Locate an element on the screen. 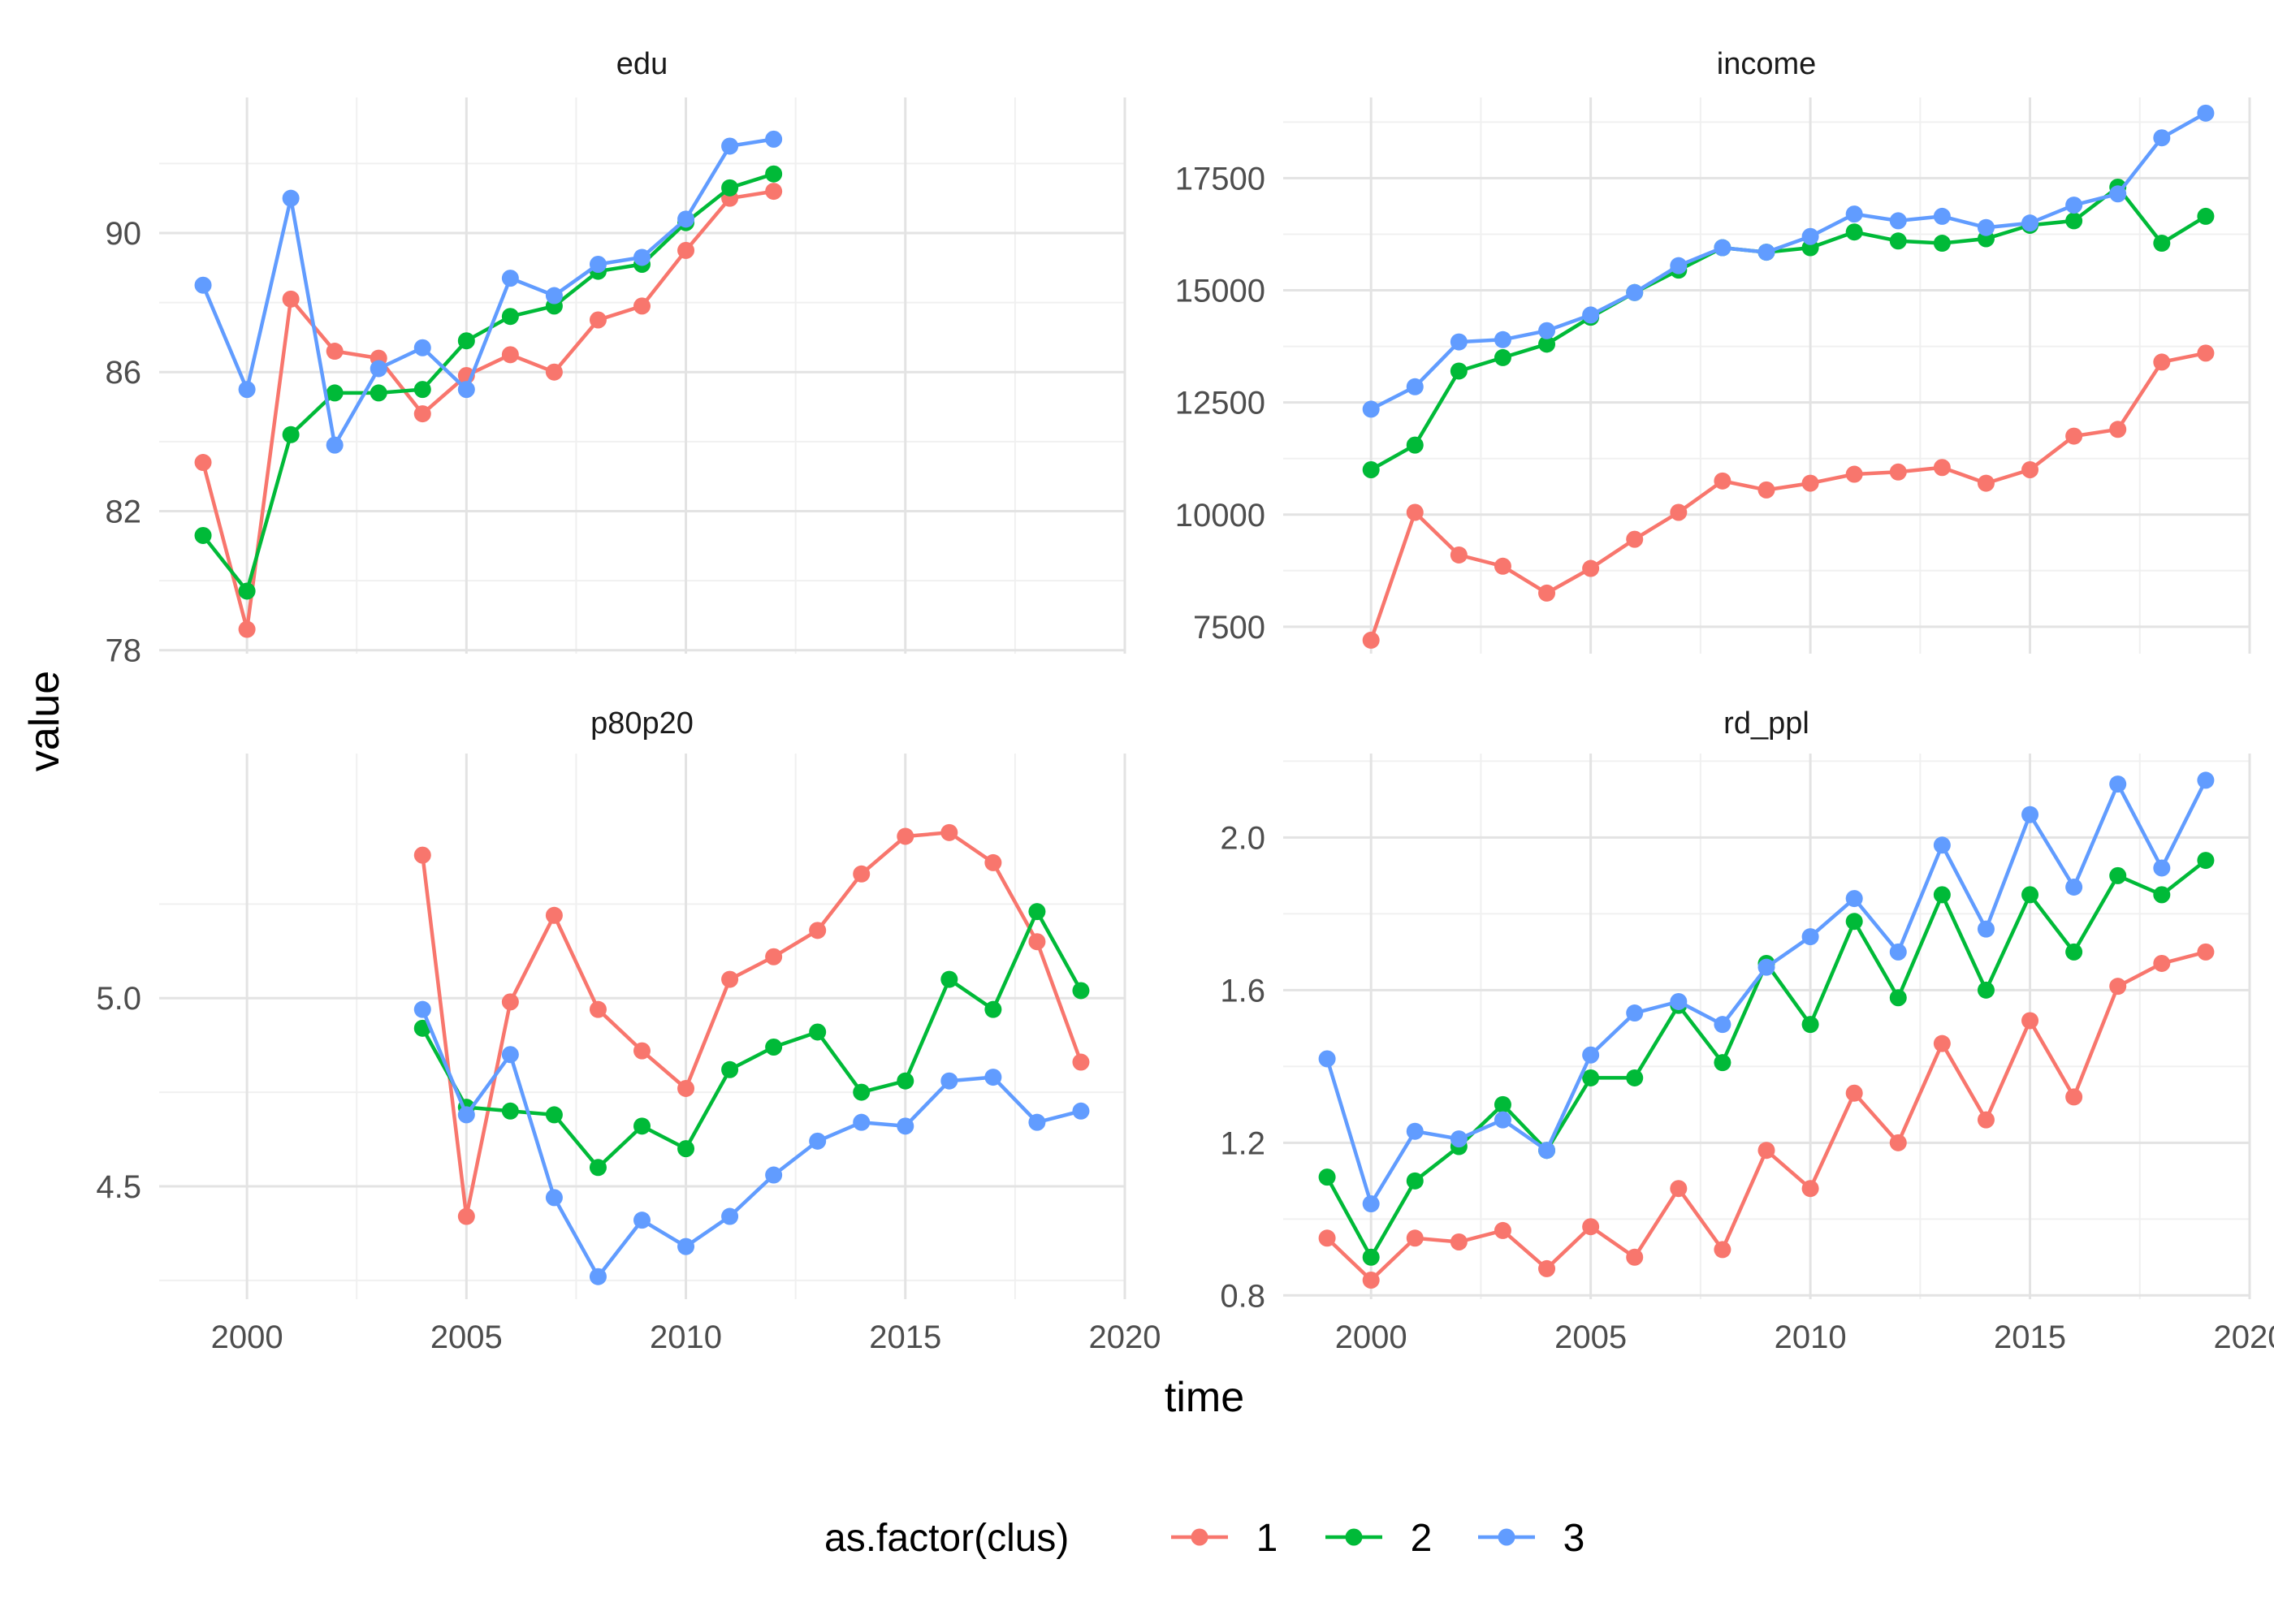 The width and height of the screenshot is (2274, 1624). panel-title: income is located at coordinates (1767, 64).